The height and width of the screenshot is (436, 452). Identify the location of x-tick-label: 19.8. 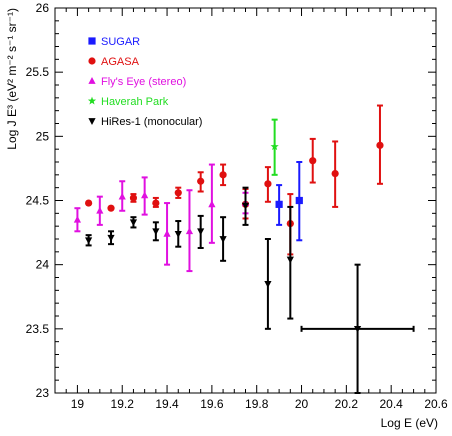
(257, 404).